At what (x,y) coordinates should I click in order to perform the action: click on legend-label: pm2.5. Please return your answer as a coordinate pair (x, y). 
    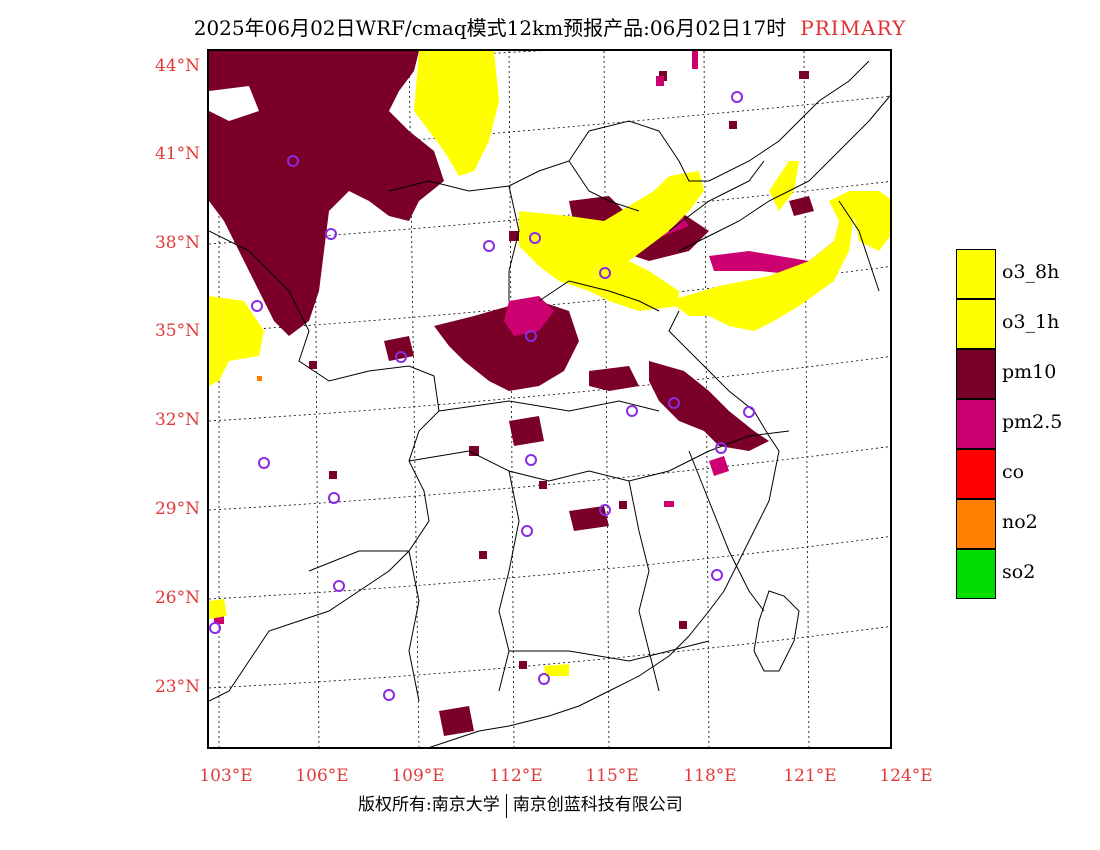
    Looking at the image, I should click on (1032, 422).